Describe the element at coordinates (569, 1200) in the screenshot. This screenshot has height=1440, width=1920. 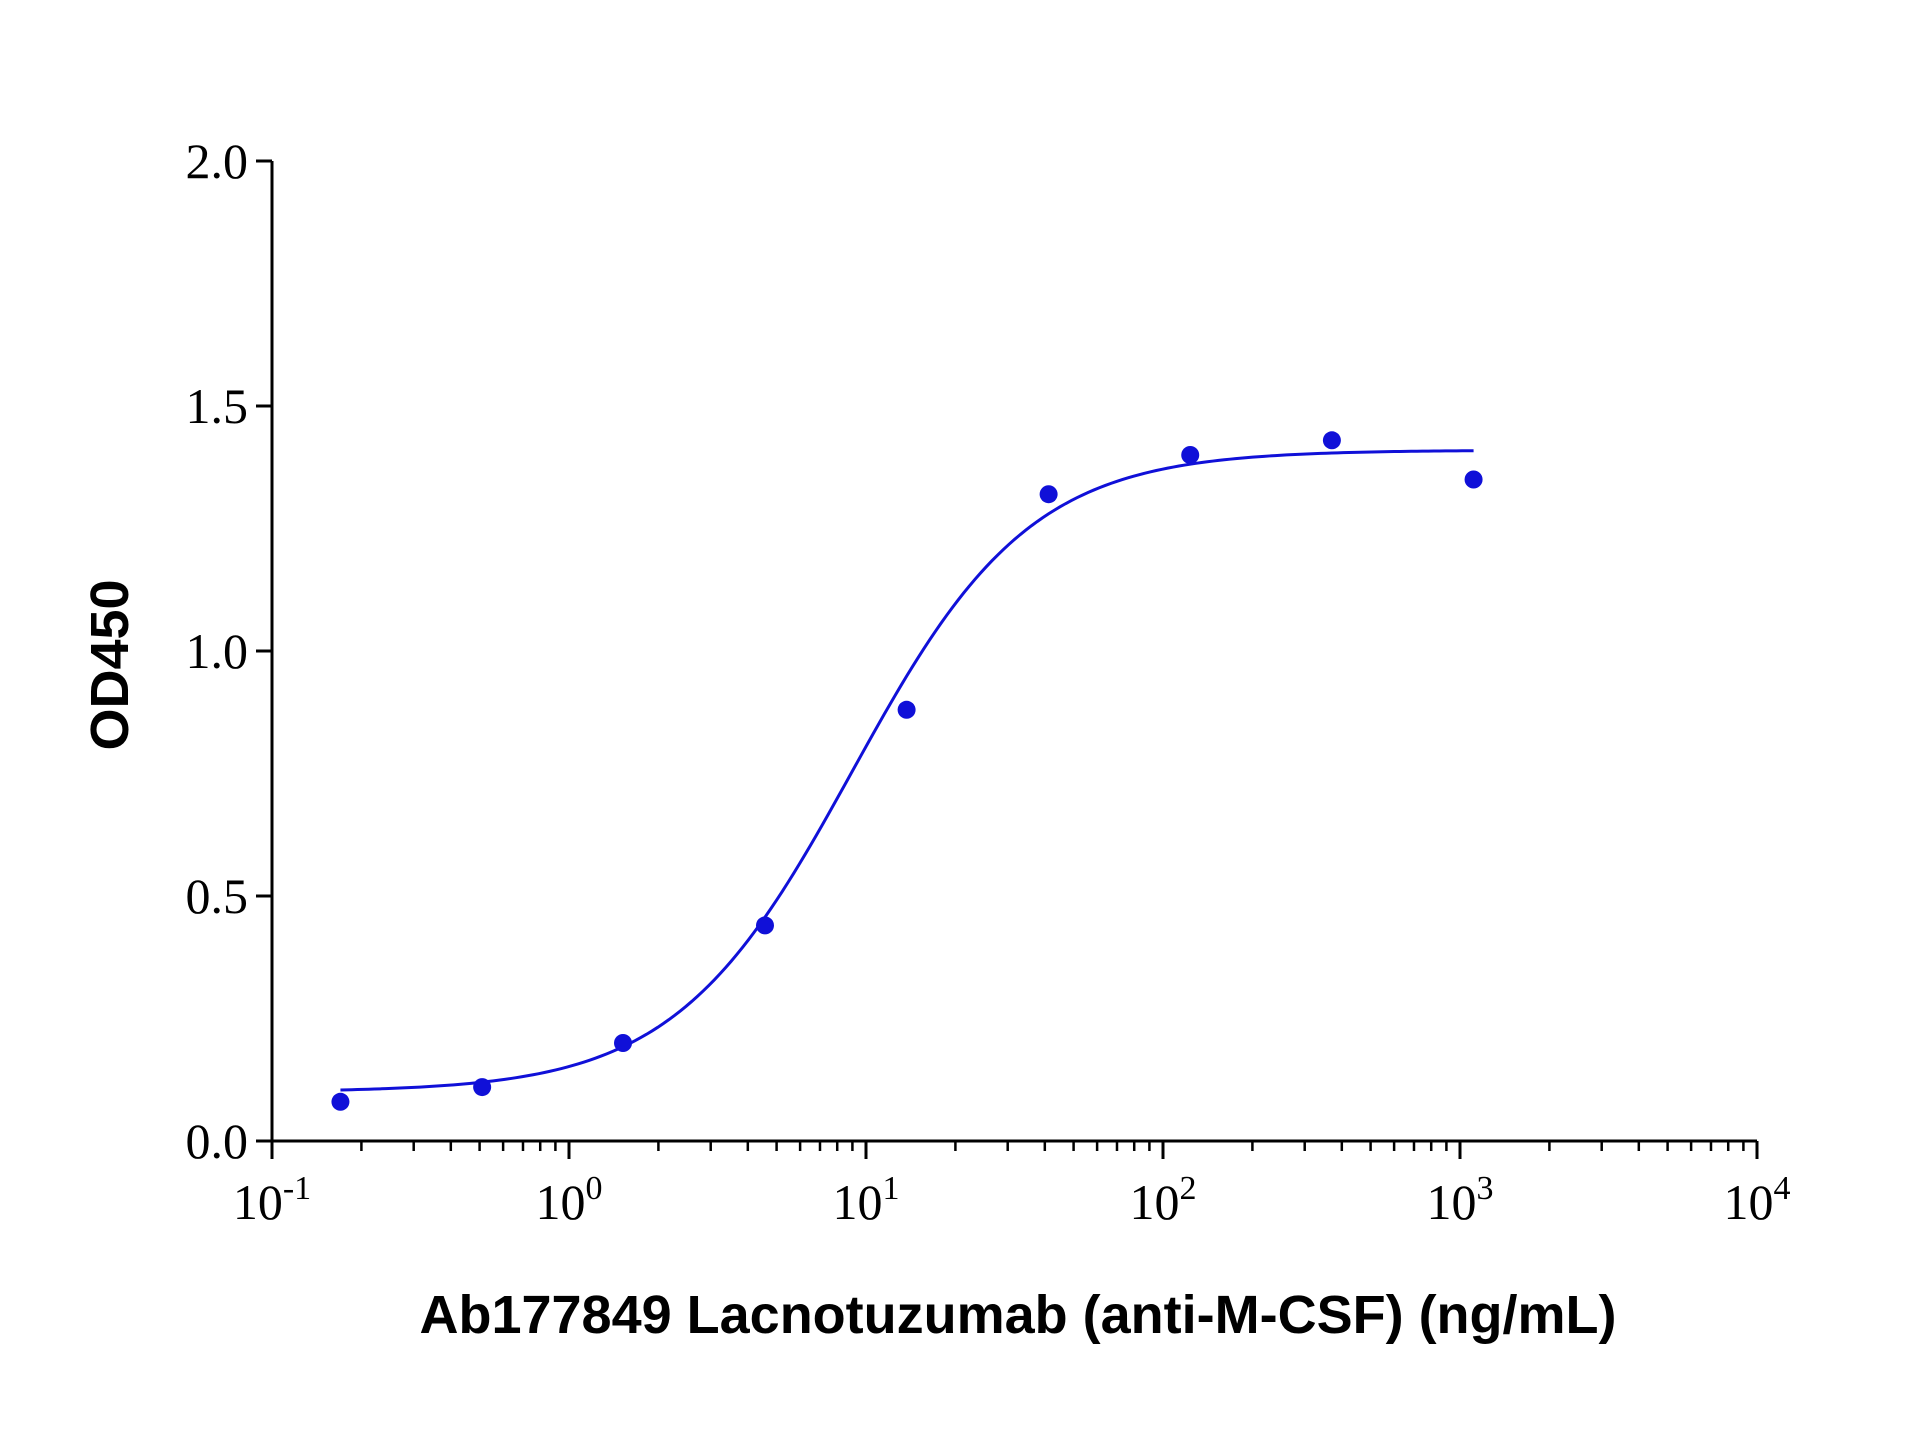
I see `x-tick-label: 10⁰` at that location.